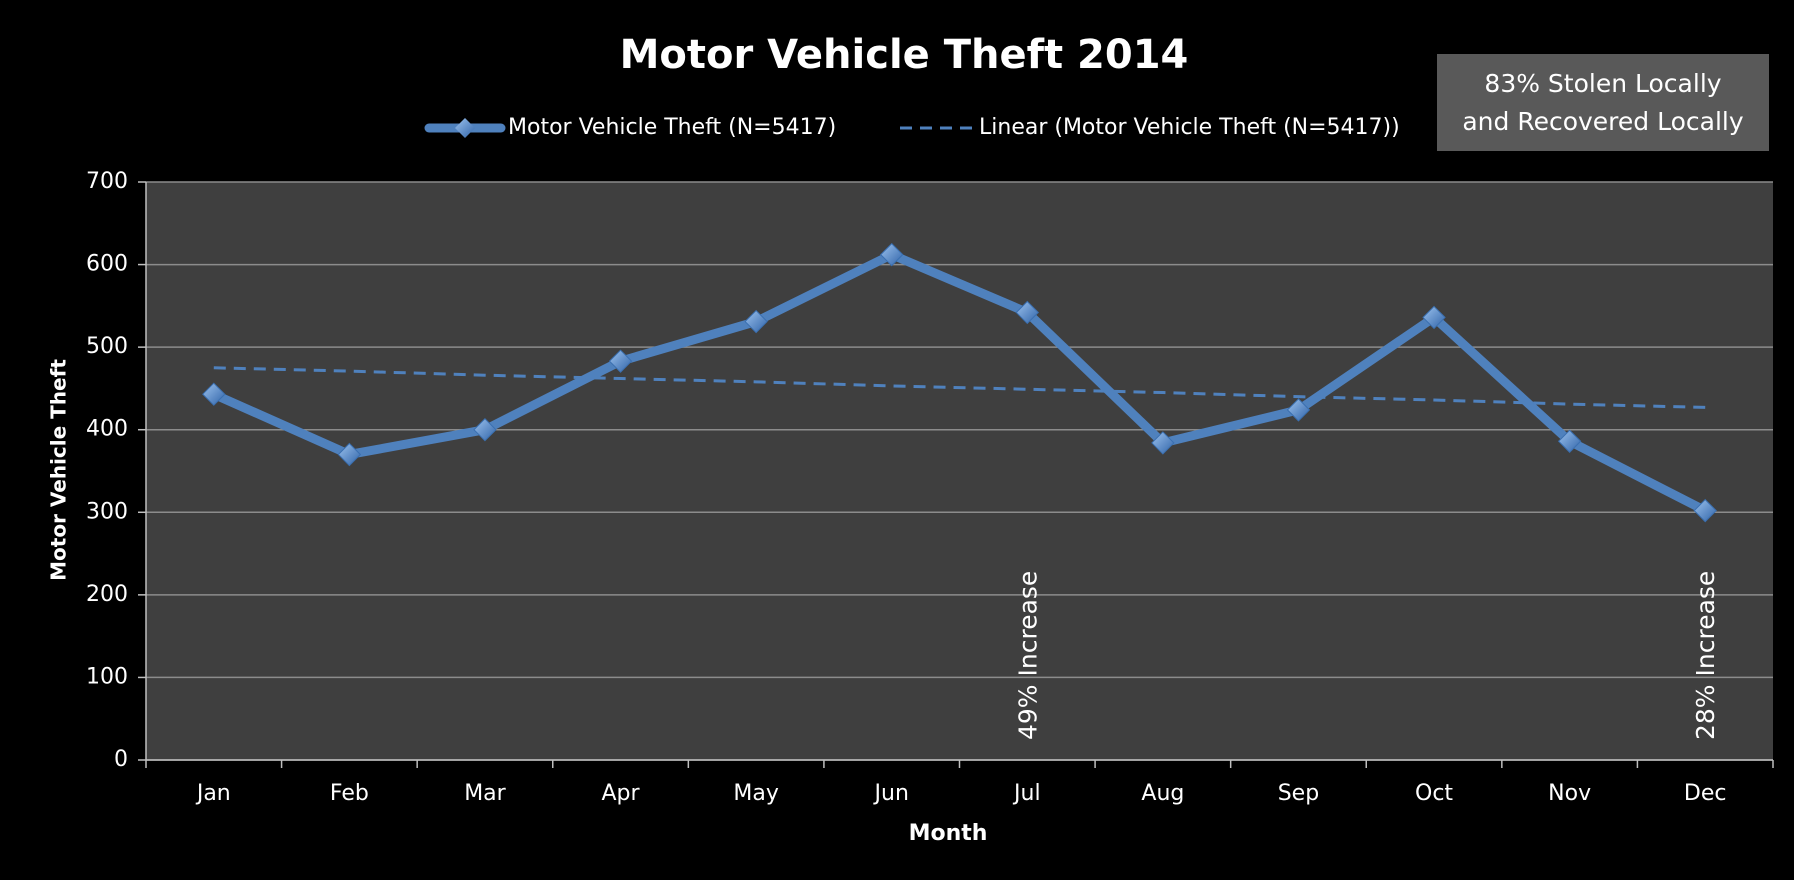 This screenshot has height=880, width=1794. Describe the element at coordinates (107, 511) in the screenshot. I see `y-tick-label: 300` at that location.